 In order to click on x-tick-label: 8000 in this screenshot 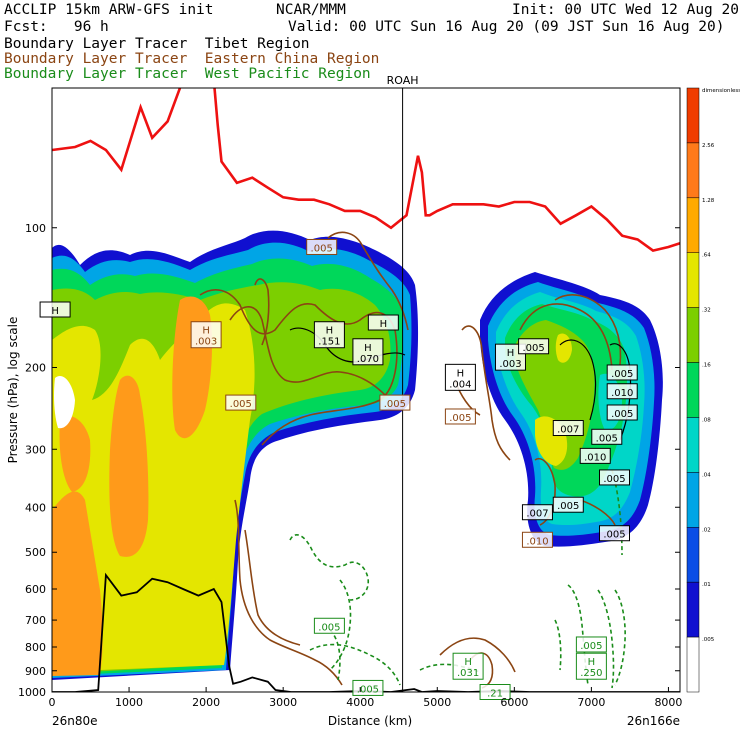, I will do `click(668, 702)`.